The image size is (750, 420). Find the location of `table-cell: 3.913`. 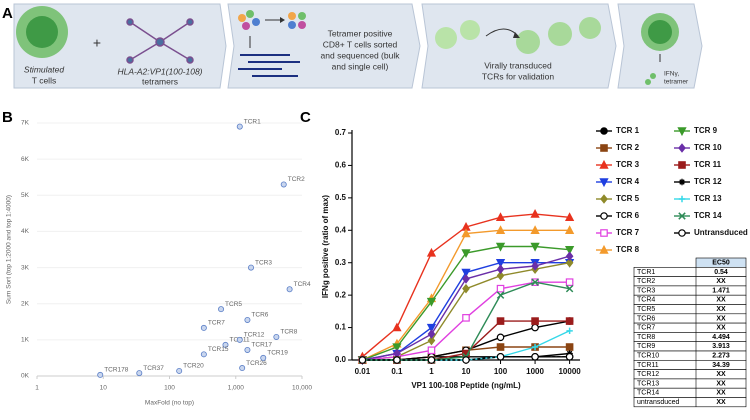

table-cell: 3.913 is located at coordinates (721, 346).